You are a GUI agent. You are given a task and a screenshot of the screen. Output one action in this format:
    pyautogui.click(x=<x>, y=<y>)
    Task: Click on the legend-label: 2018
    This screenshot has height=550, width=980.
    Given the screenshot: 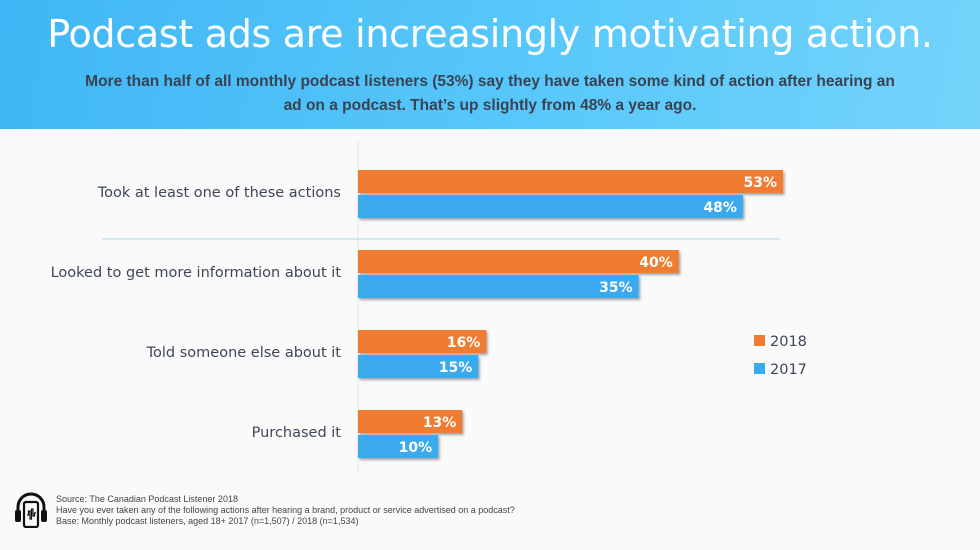 What is the action you would take?
    pyautogui.click(x=788, y=342)
    